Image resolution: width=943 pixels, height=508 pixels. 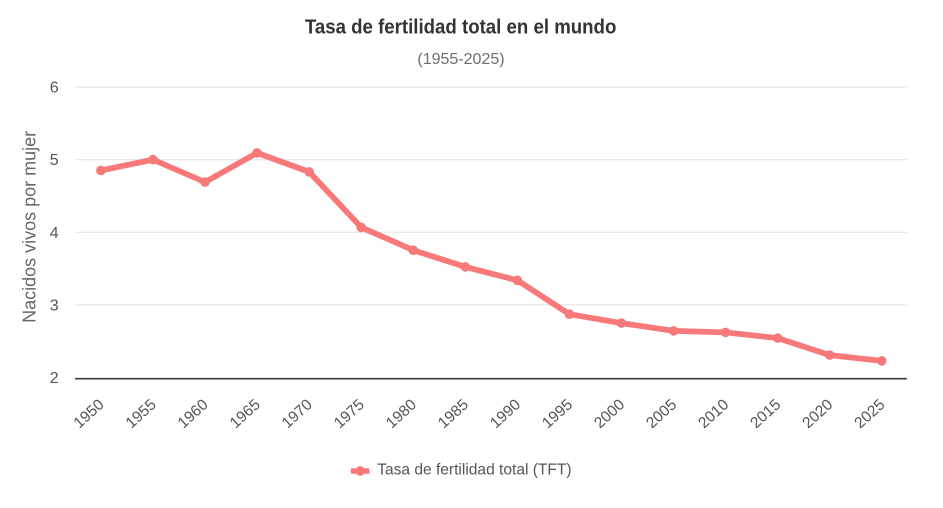 What do you see at coordinates (461, 28) in the screenshot?
I see `svg-text:Tasa de fertilidad total en el: Tasa de fertilidad total en el mundo` at bounding box center [461, 28].